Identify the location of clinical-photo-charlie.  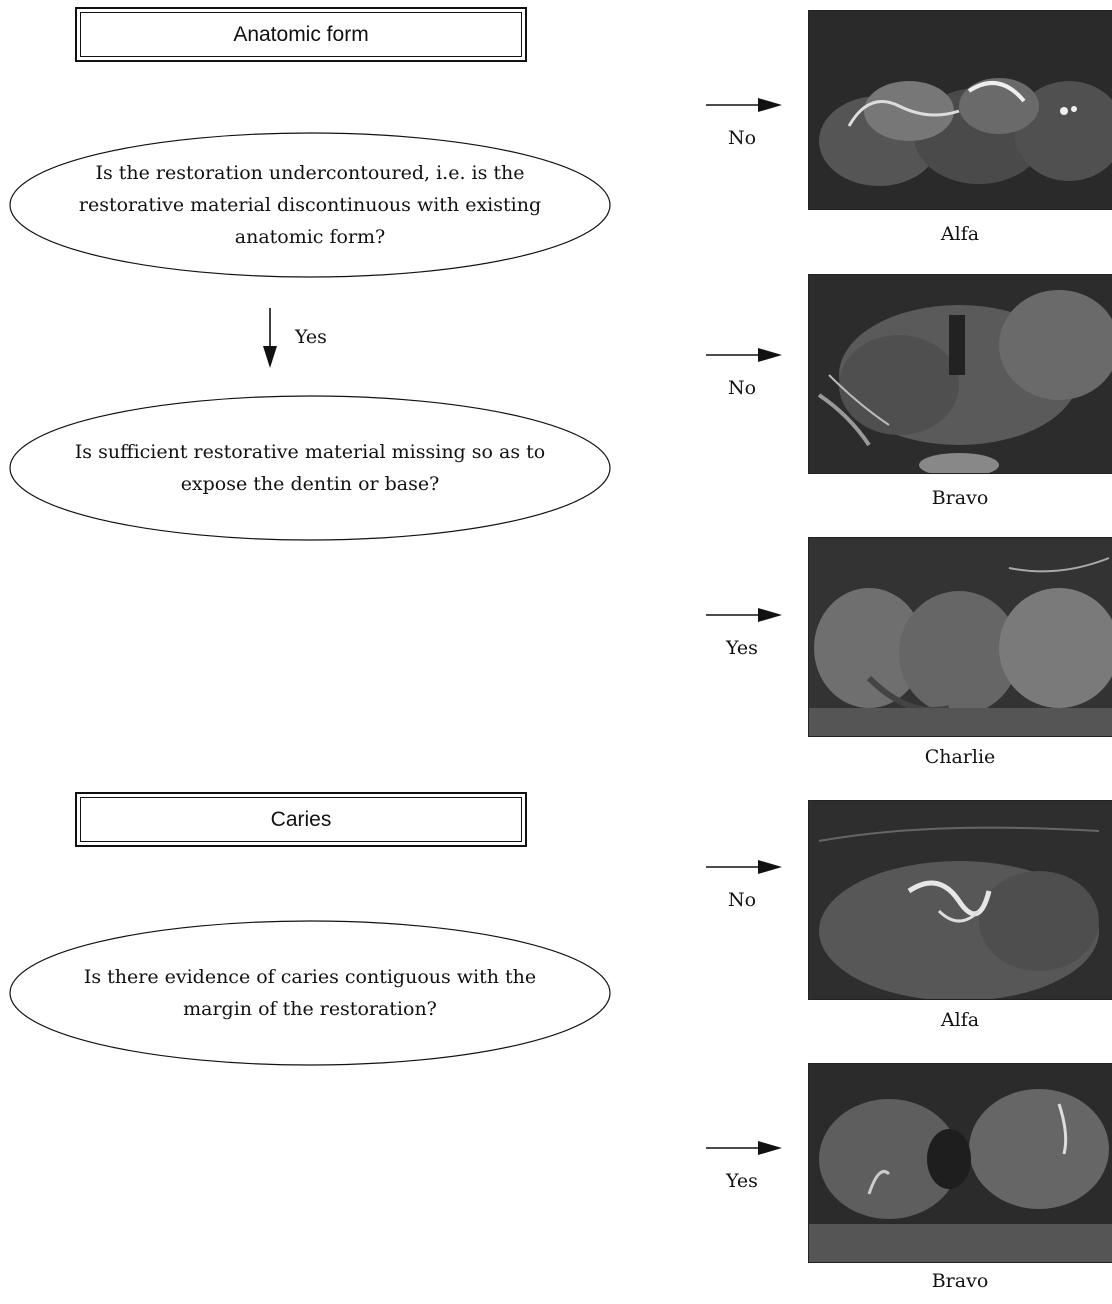
(960, 637).